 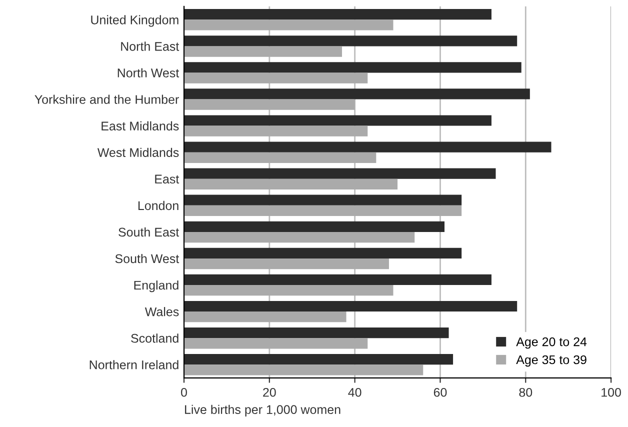 What do you see at coordinates (147, 259) in the screenshot?
I see `y-tick-label: South West` at bounding box center [147, 259].